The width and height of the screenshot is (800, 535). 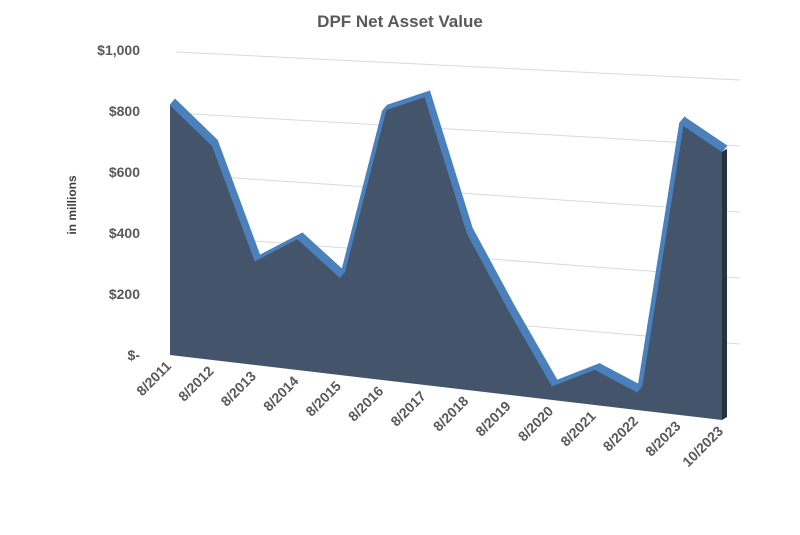 I want to click on y-tick-label: $200, so click(x=124, y=294).